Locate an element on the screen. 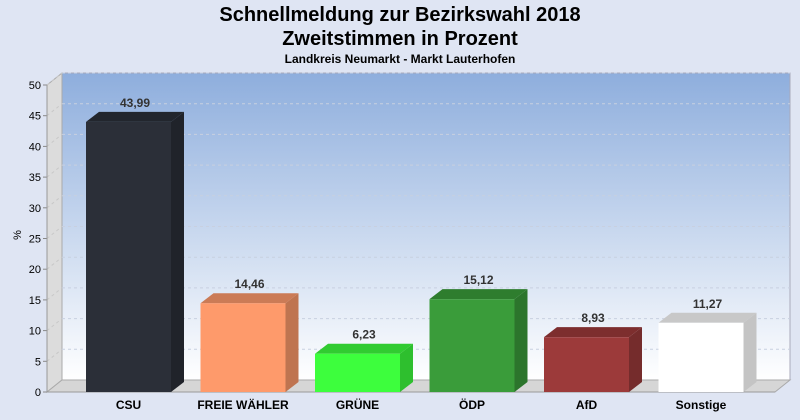 The width and height of the screenshot is (800, 420). y-tick-label: 20 is located at coordinates (35, 270).